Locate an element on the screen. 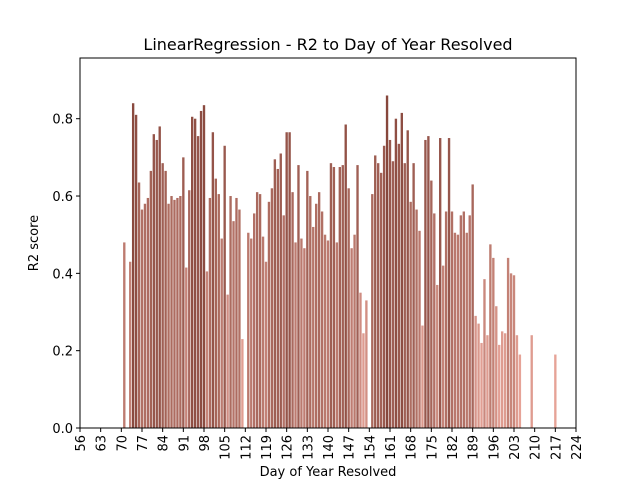 The height and width of the screenshot is (480, 640). x-tick-label: 217 is located at coordinates (556, 447).